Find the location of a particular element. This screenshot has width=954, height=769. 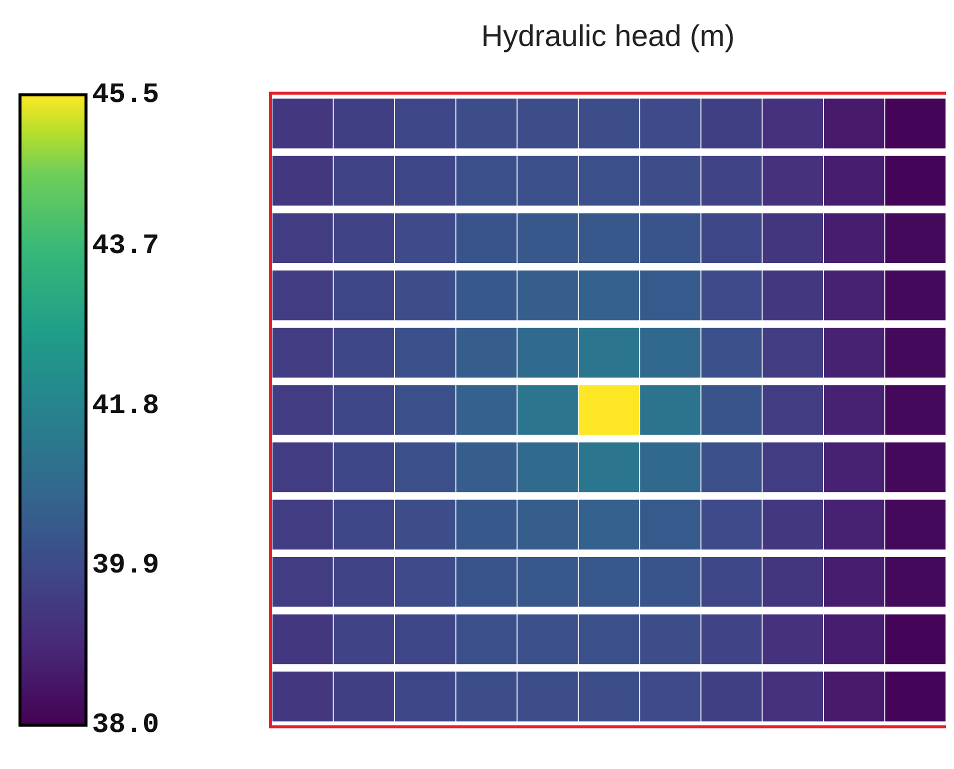

color-bar-label: 45.5 is located at coordinates (126, 95).